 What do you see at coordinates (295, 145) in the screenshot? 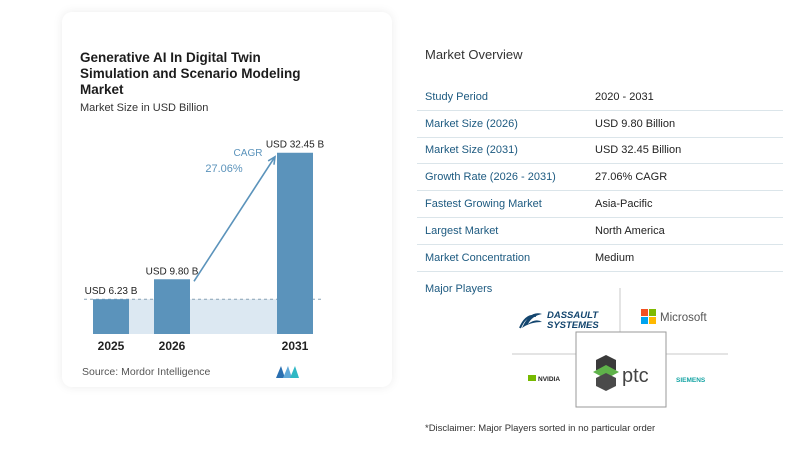
I see `data-label-2031: USD 32.45 B` at bounding box center [295, 145].